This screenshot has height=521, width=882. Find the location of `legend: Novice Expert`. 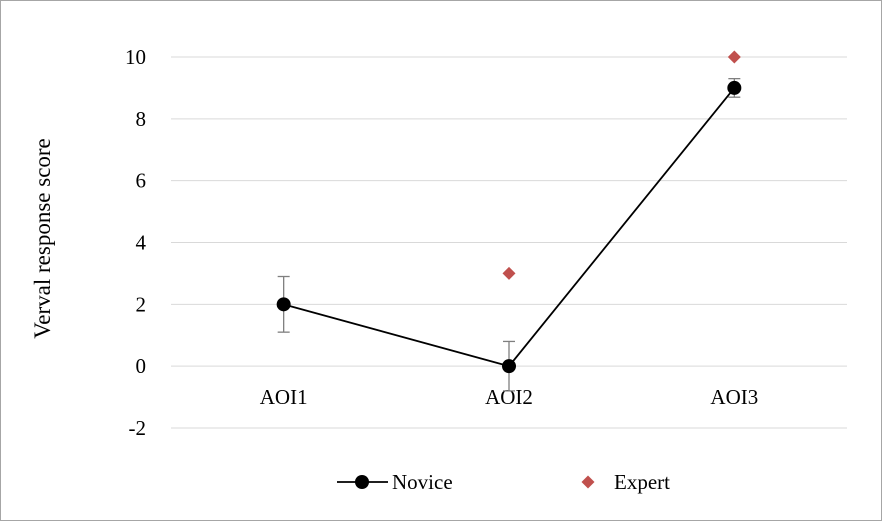

legend: Novice Expert is located at coordinates (503, 482).